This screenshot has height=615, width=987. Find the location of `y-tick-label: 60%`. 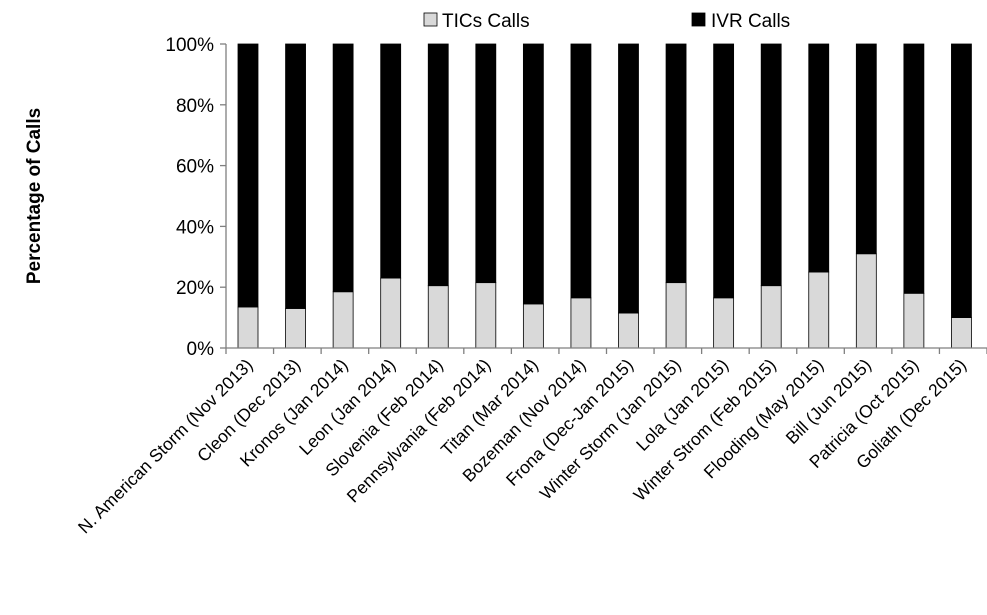

y-tick-label: 60% is located at coordinates (195, 167).